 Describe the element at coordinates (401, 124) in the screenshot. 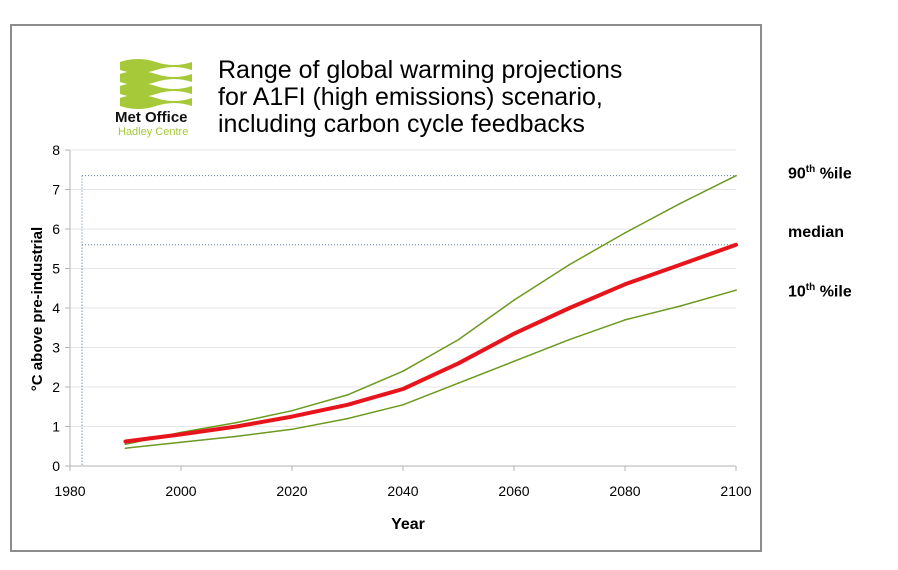

I see `title-line-3: including carbon cycle feedbacks` at that location.